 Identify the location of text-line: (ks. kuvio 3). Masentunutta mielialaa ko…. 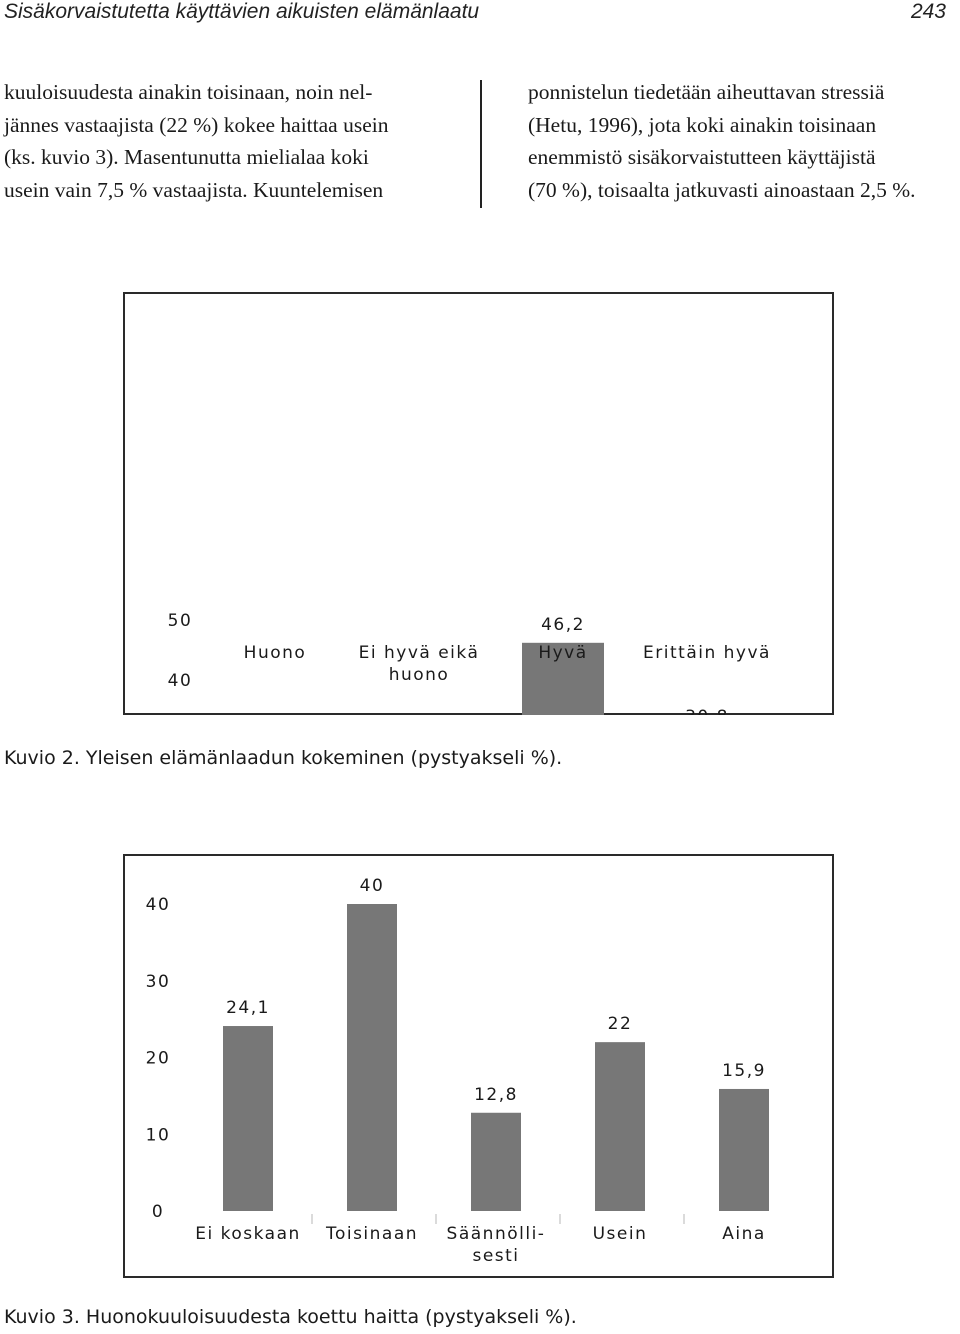
(186, 157).